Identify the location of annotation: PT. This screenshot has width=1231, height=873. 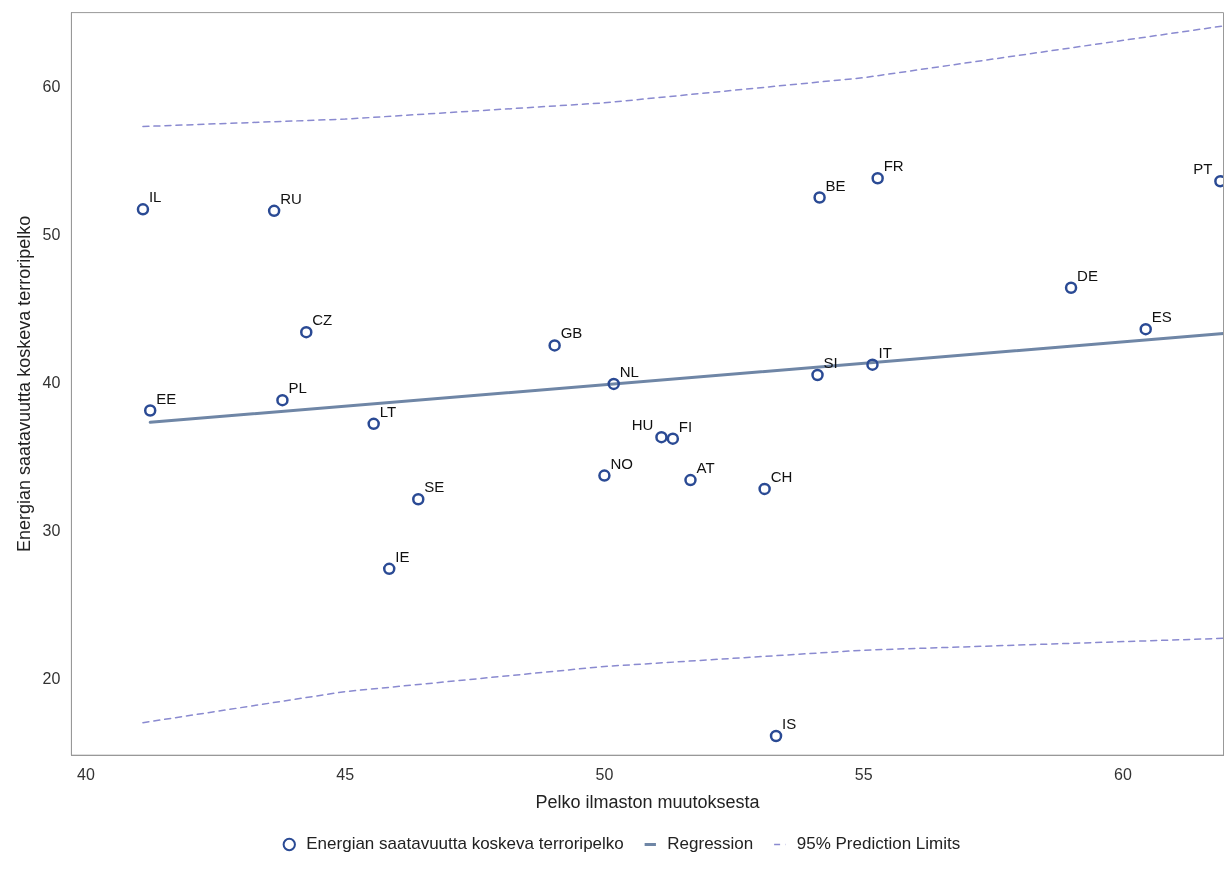
(1203, 169).